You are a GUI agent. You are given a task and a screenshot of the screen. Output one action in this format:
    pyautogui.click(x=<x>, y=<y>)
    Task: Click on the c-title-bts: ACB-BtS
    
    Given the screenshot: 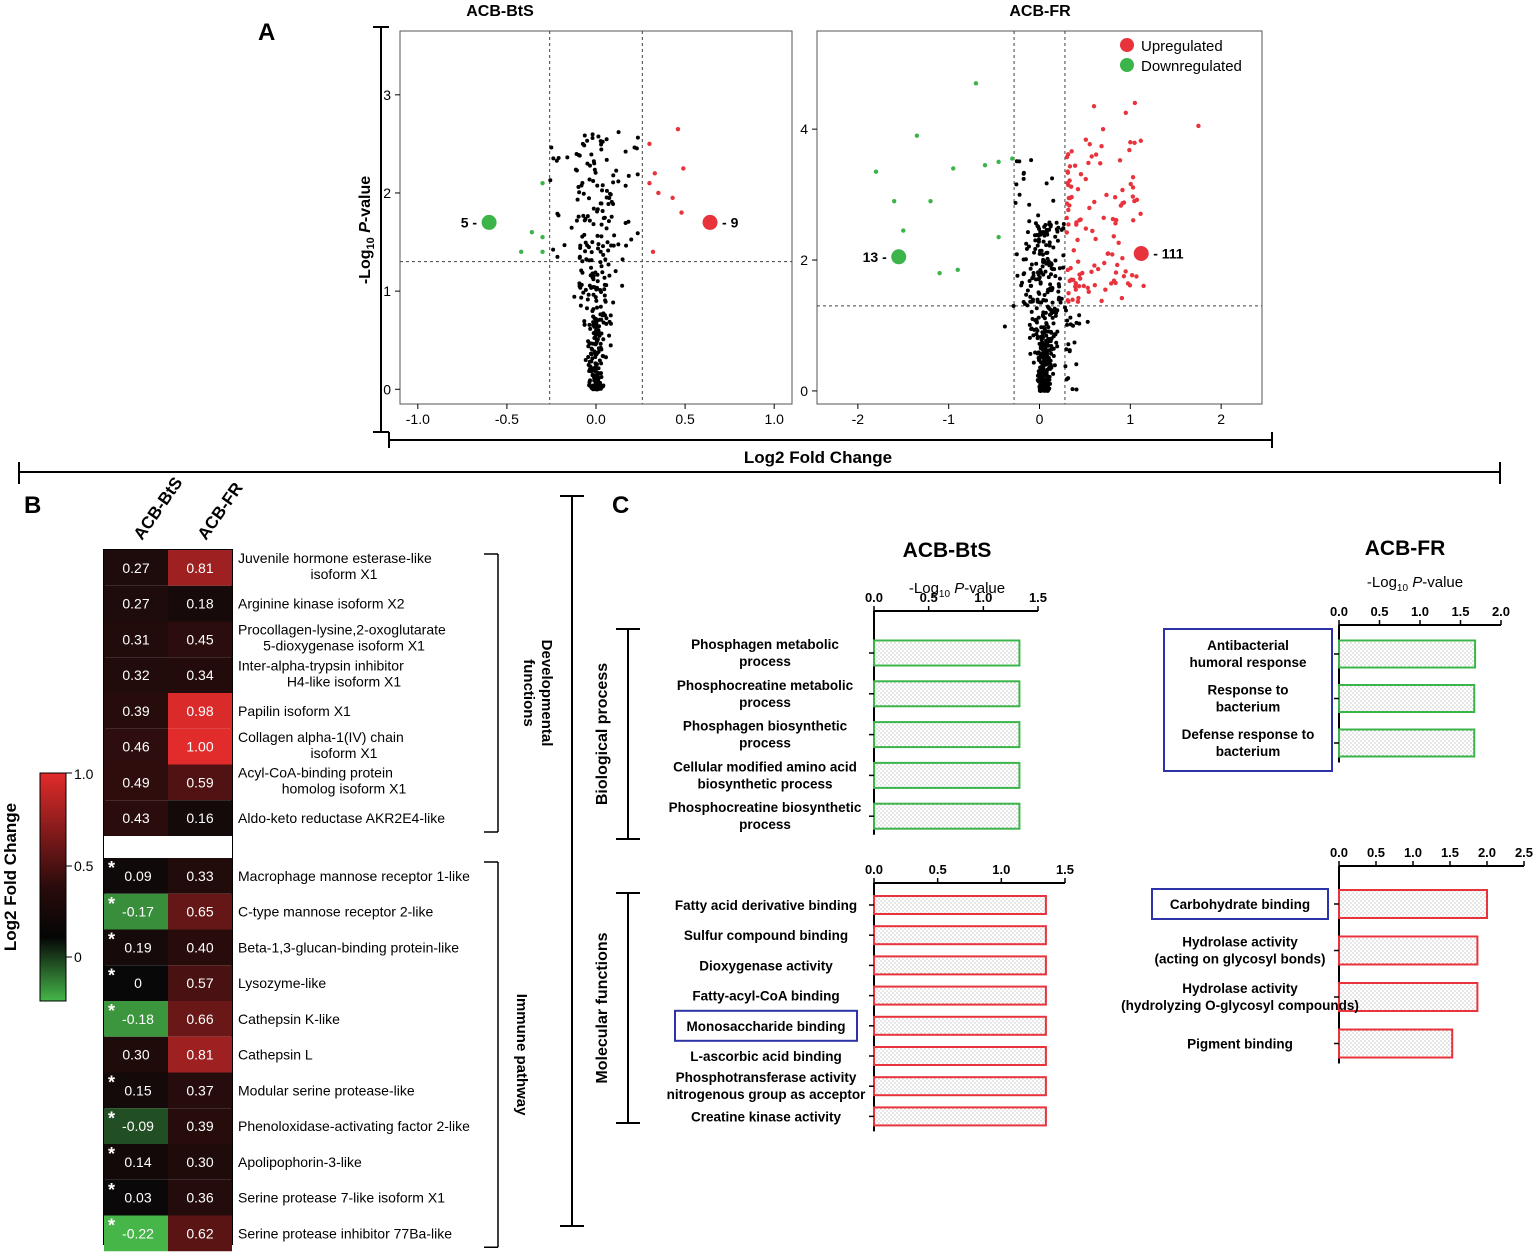 What is the action you would take?
    pyautogui.click(x=947, y=550)
    